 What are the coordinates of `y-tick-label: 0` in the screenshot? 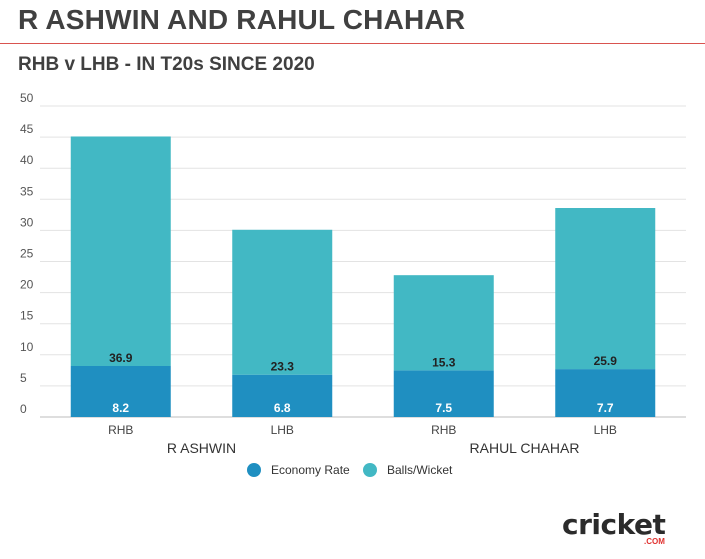 It's located at (23, 409).